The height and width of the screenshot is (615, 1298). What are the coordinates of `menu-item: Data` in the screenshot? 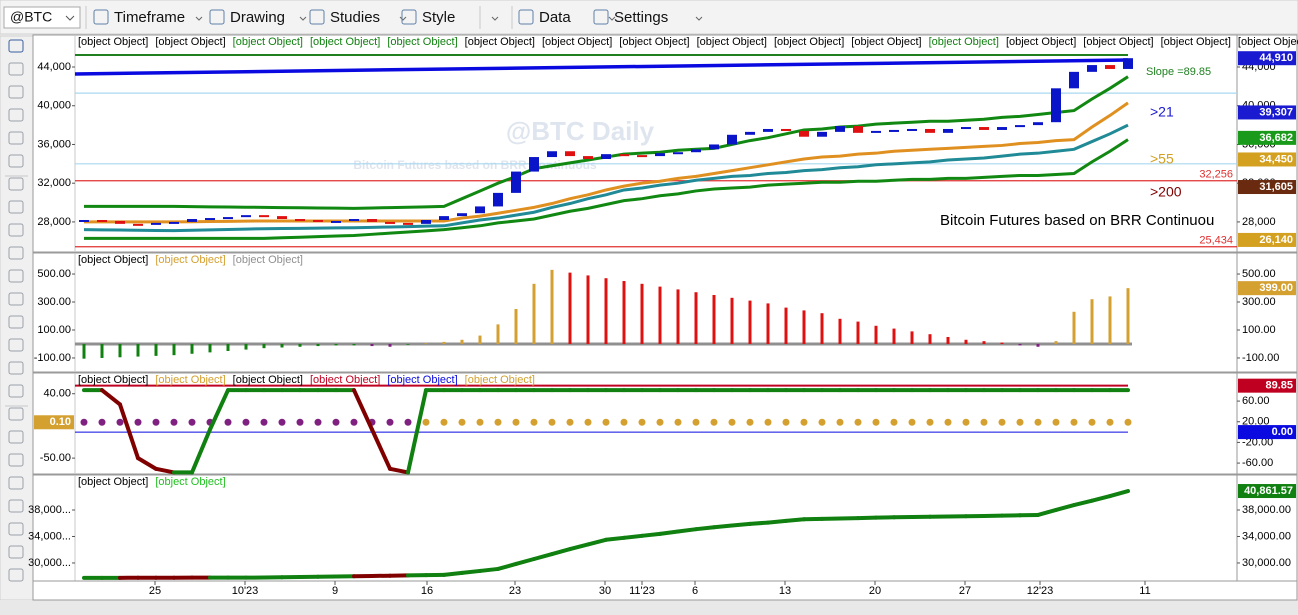 It's located at (555, 17).